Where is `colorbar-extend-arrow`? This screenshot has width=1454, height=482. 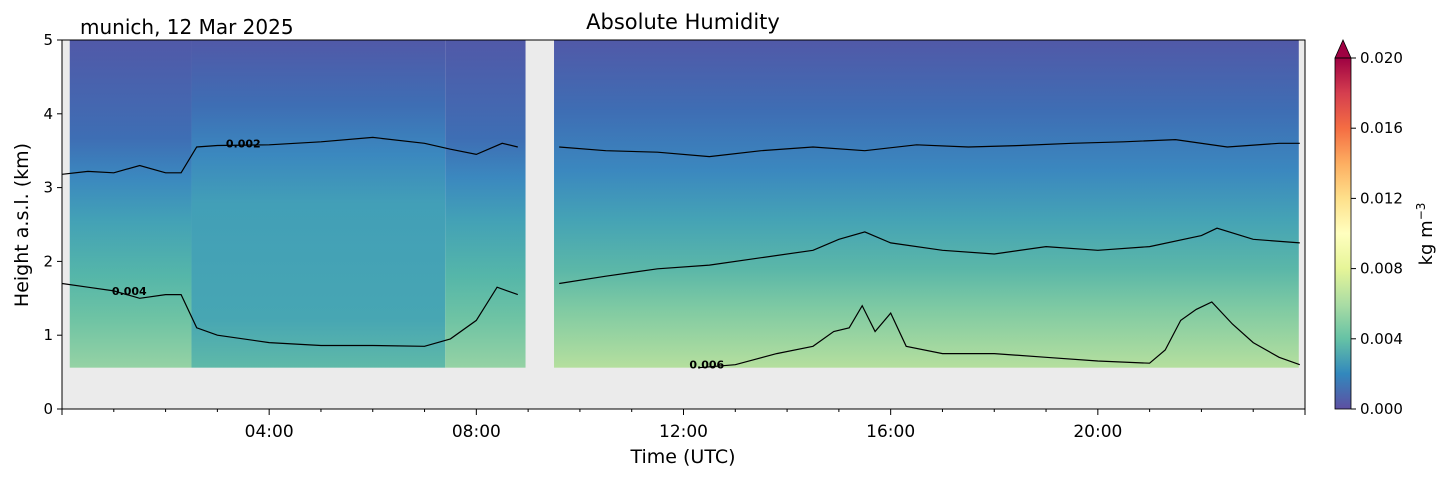
colorbar-extend-arrow is located at coordinates (1343, 49).